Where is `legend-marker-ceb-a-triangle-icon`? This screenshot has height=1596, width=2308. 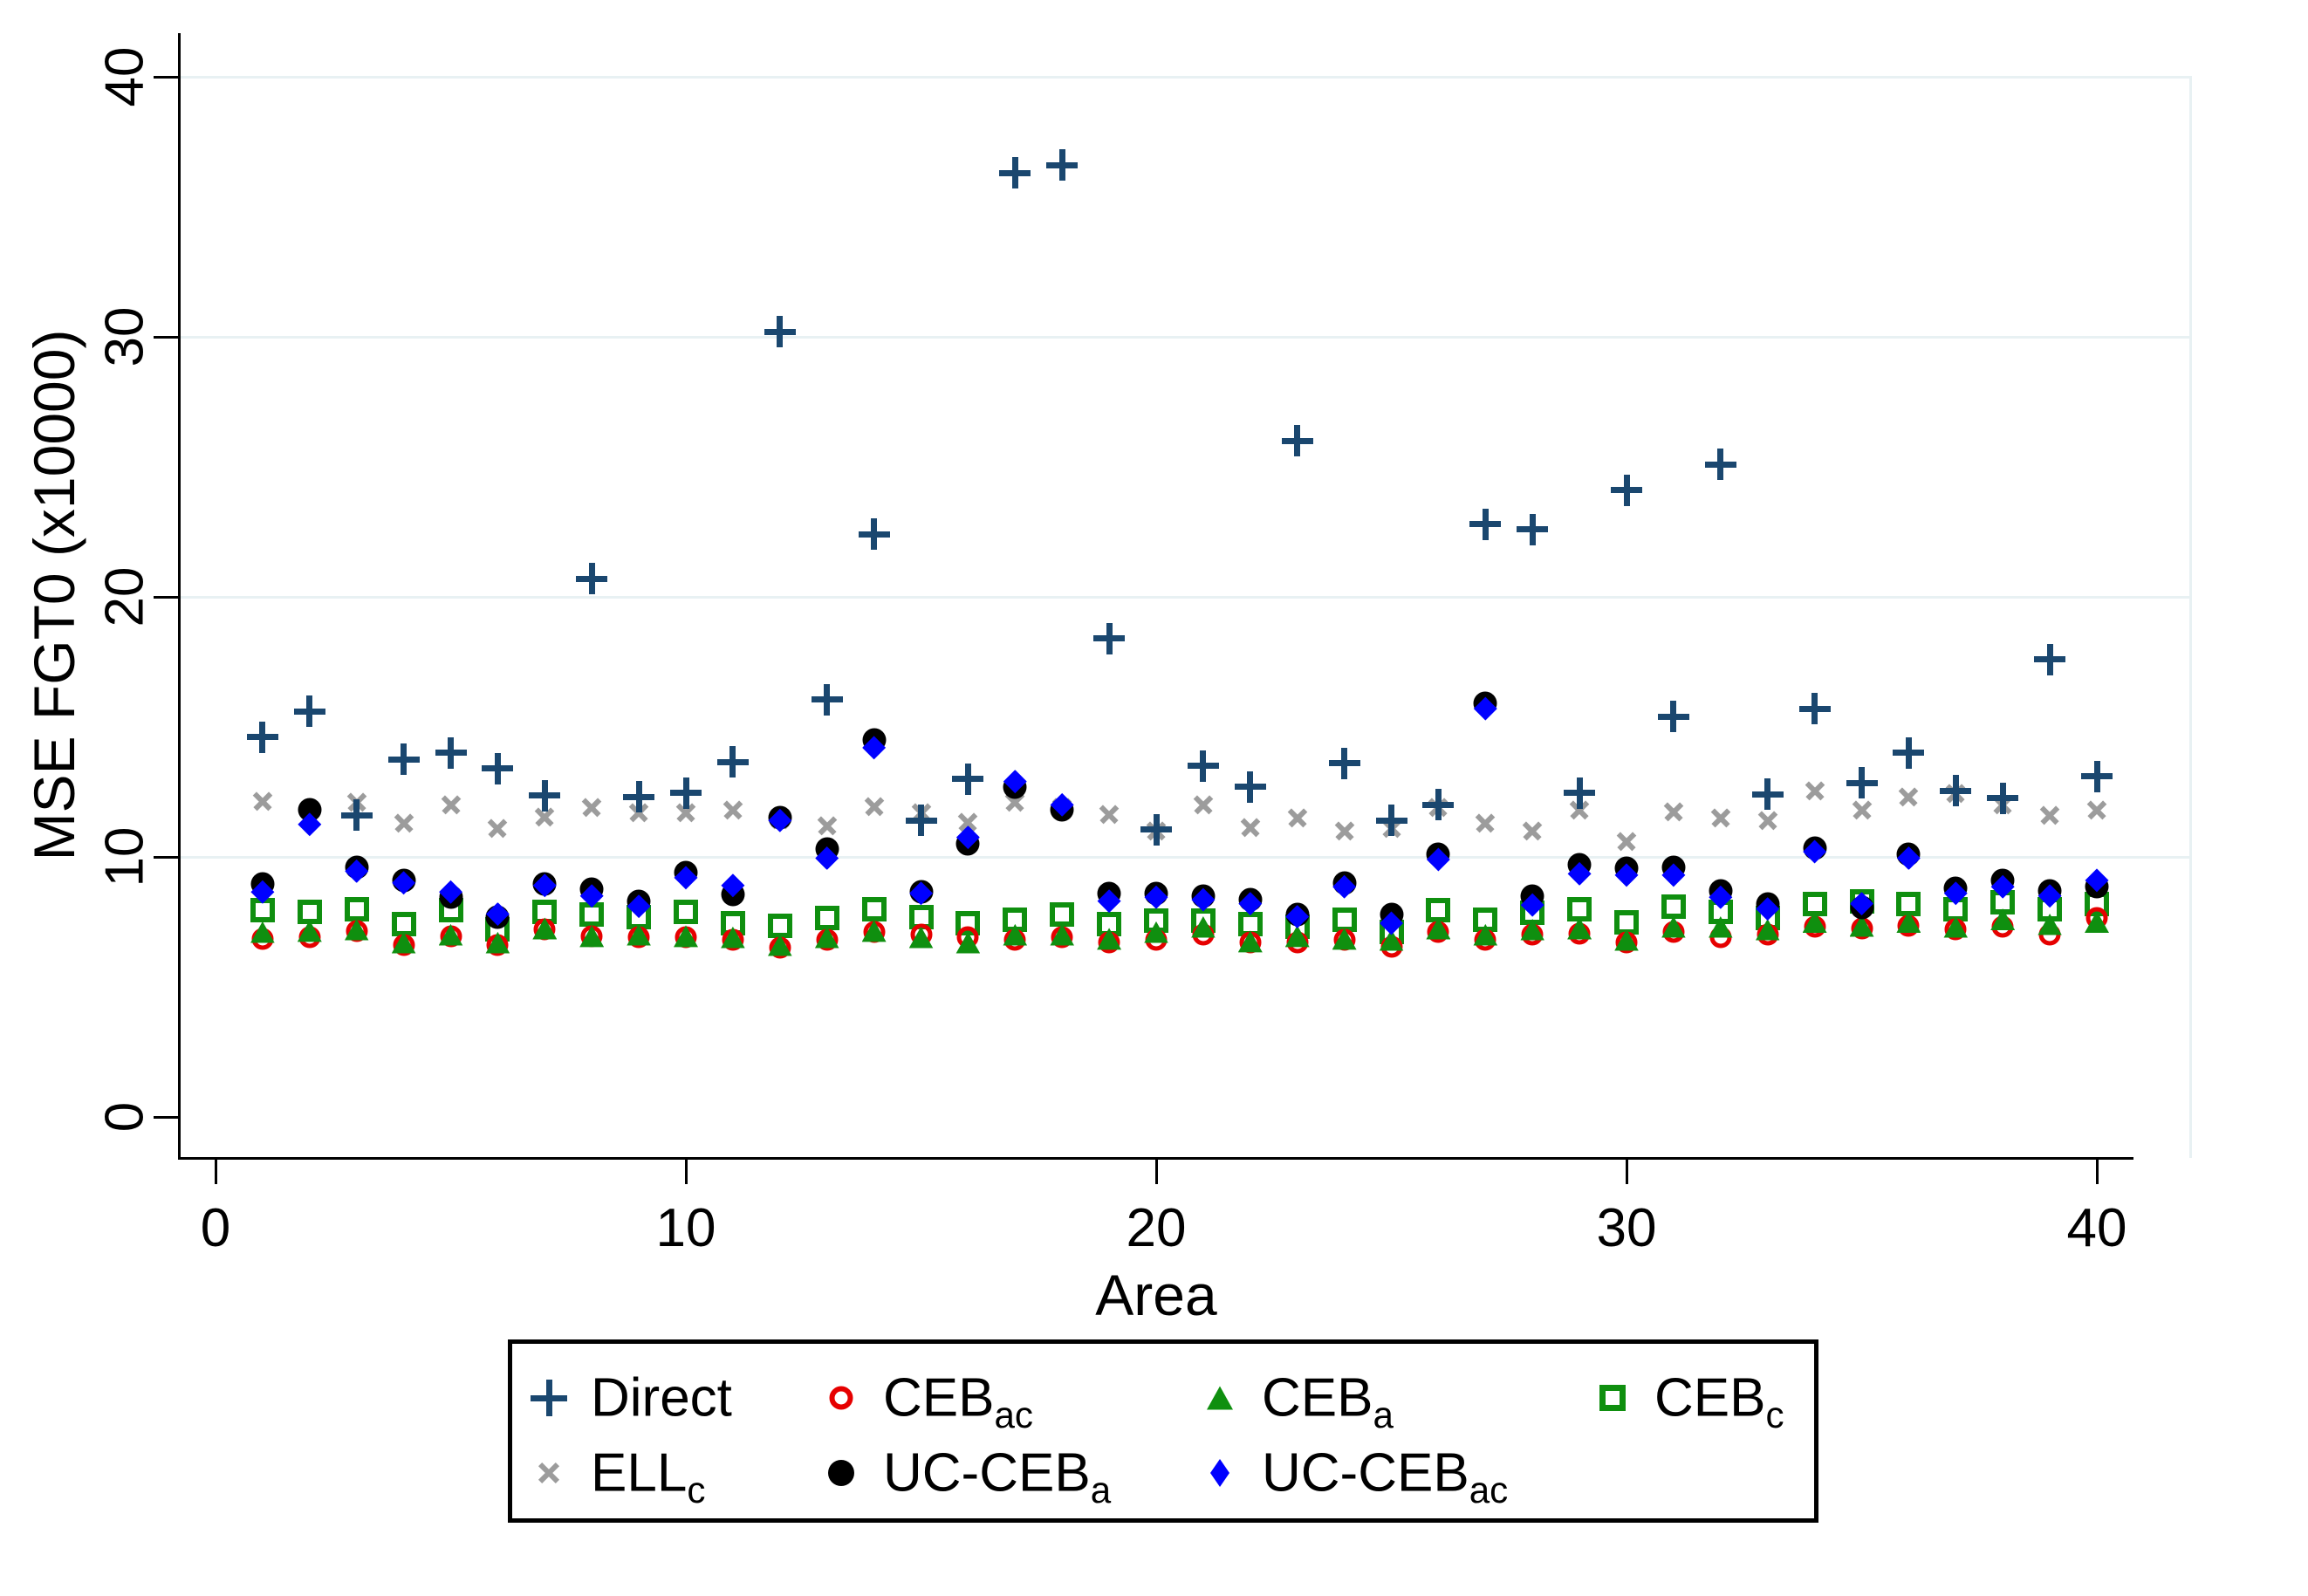
legend-marker-ceb-a-triangle-icon is located at coordinates (1220, 1398).